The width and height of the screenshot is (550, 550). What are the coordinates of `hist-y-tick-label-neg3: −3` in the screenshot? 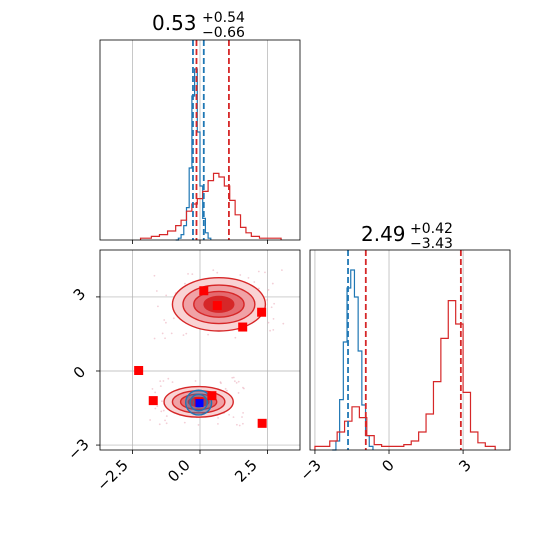 It's located at (310, 470).